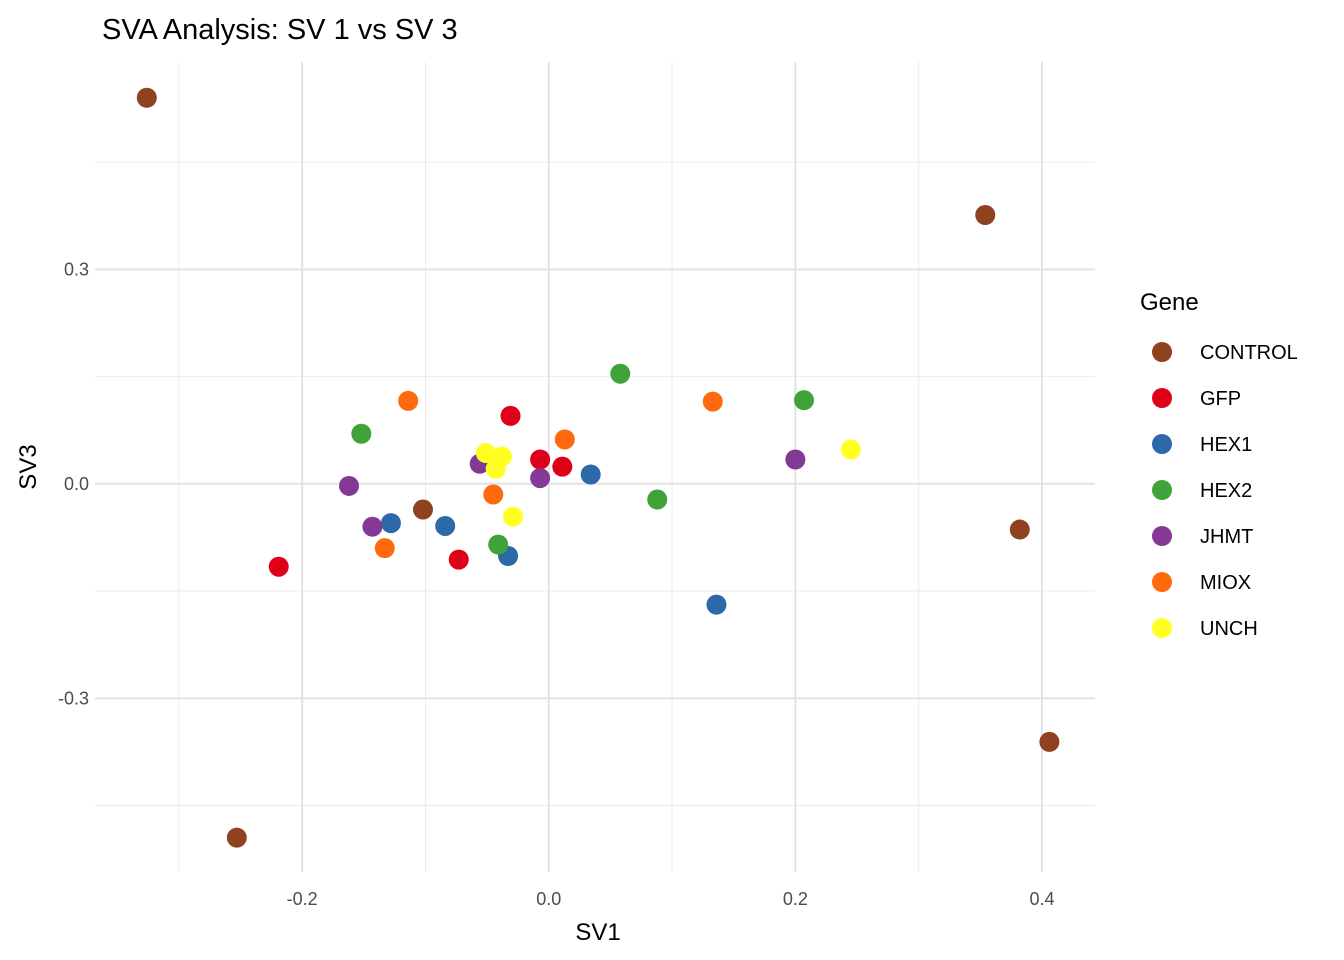 Image resolution: width=1344 pixels, height=960 pixels. What do you see at coordinates (1162, 444) in the screenshot?
I see `legend-key-hex1` at bounding box center [1162, 444].